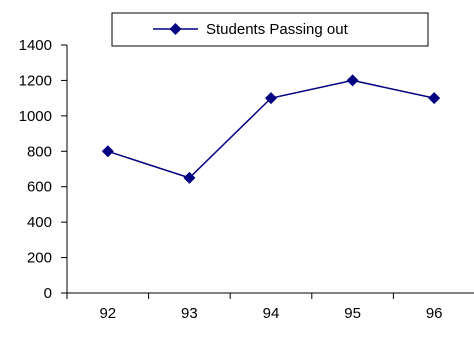 This screenshot has width=474, height=343. What do you see at coordinates (352, 313) in the screenshot?
I see `x-tick-label: 95` at bounding box center [352, 313].